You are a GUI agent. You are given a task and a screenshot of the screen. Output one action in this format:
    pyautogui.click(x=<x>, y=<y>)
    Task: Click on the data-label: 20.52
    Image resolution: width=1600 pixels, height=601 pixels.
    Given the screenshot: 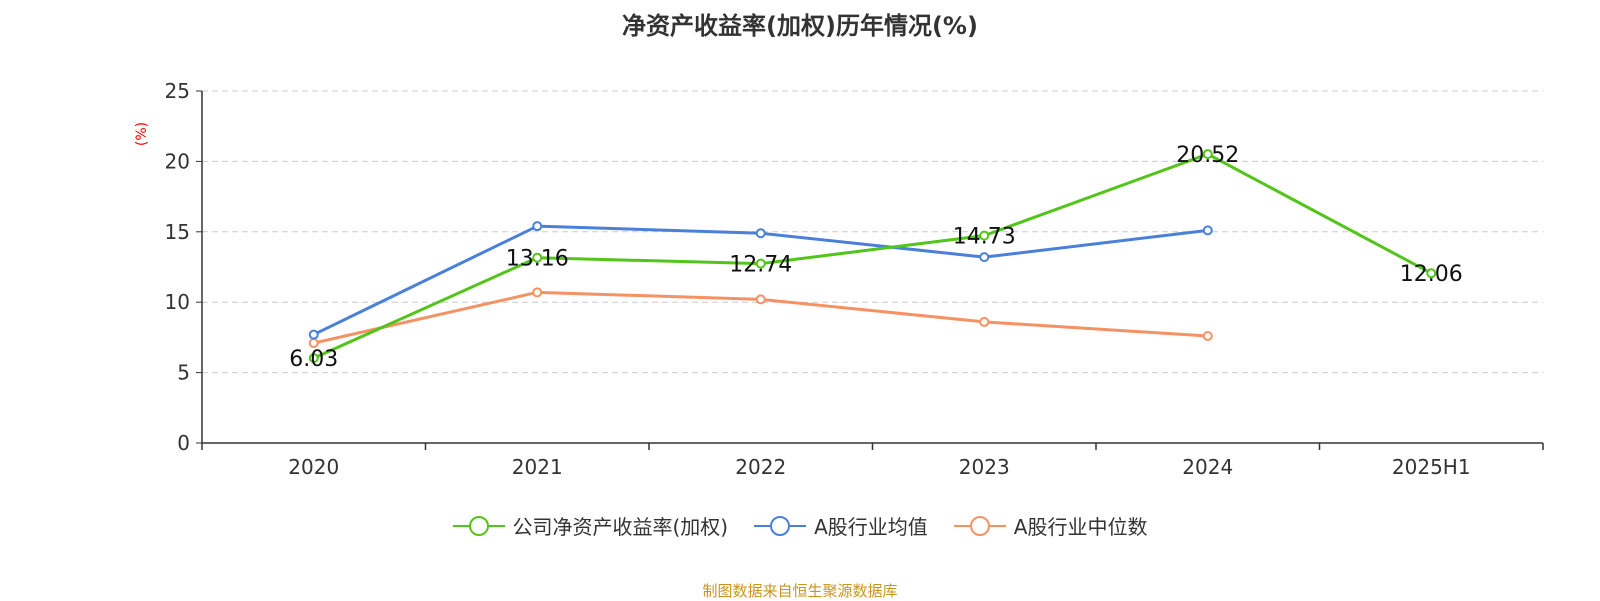 What is the action you would take?
    pyautogui.click(x=1207, y=155)
    